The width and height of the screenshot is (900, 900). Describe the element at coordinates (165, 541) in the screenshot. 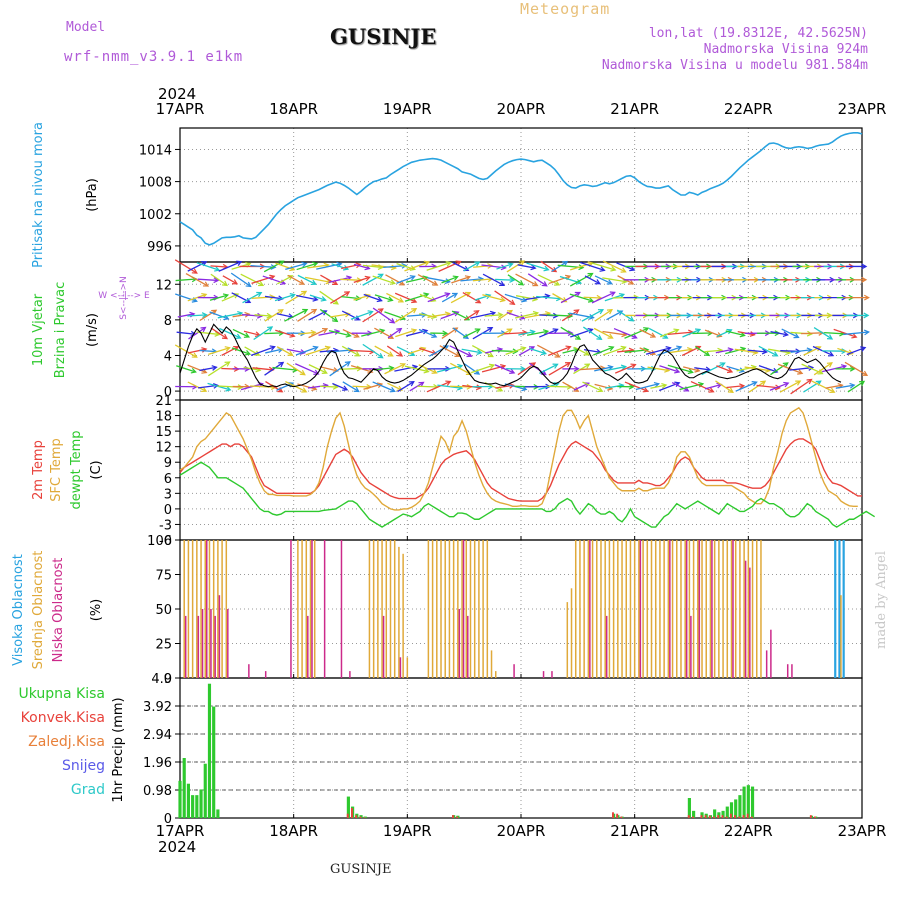

I see `temperature-ytick-label: -6` at that location.